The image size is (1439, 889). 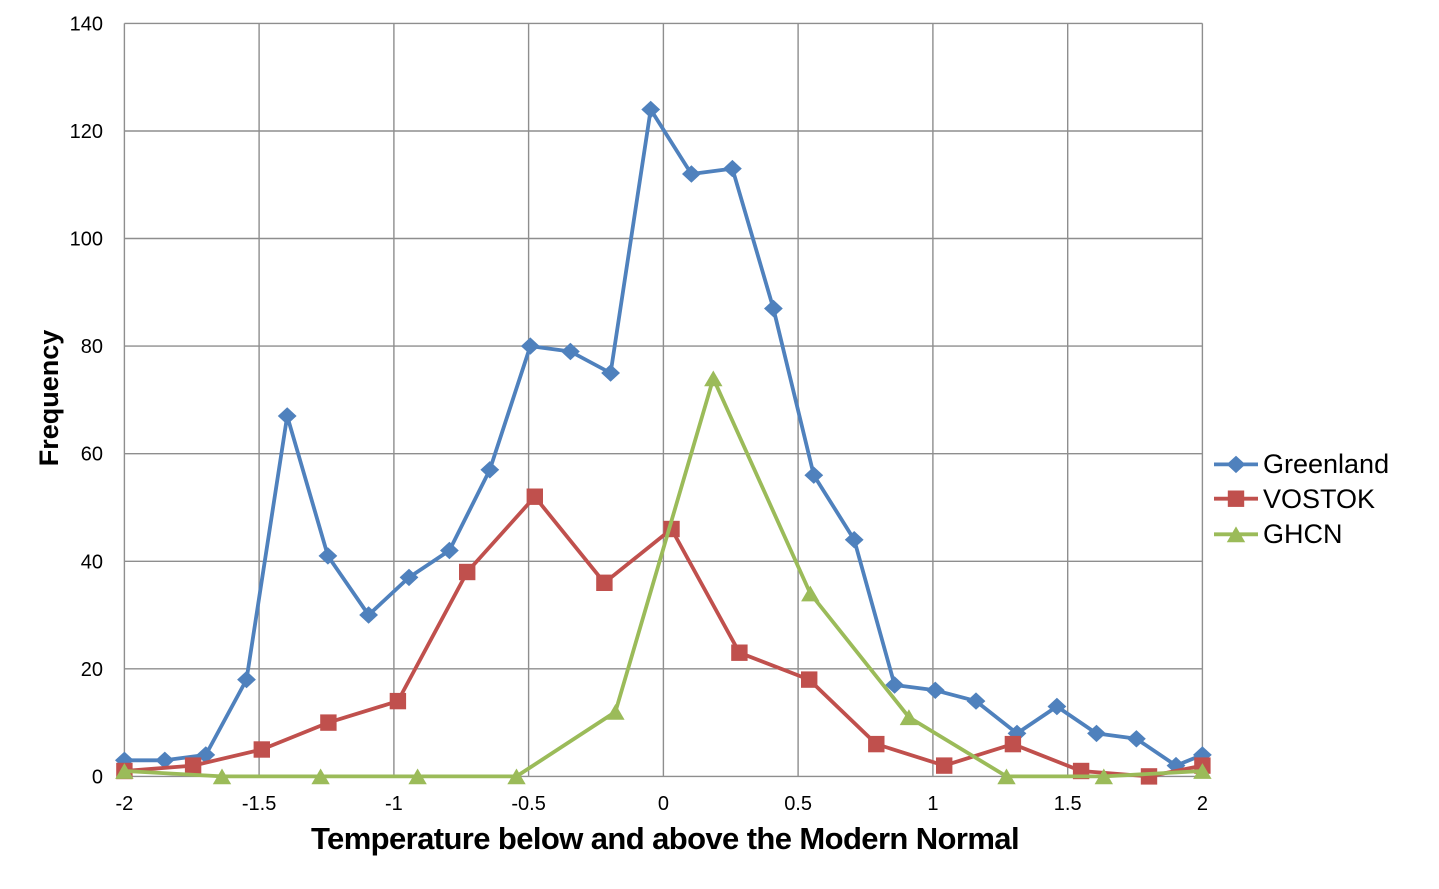 I want to click on svg-text: 1, so click(x=932, y=804).